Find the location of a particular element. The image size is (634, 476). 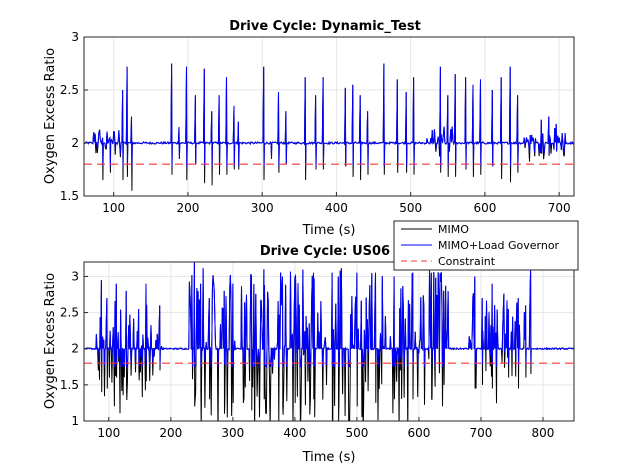

legend-label-constraint: Constraint is located at coordinates (467, 261).